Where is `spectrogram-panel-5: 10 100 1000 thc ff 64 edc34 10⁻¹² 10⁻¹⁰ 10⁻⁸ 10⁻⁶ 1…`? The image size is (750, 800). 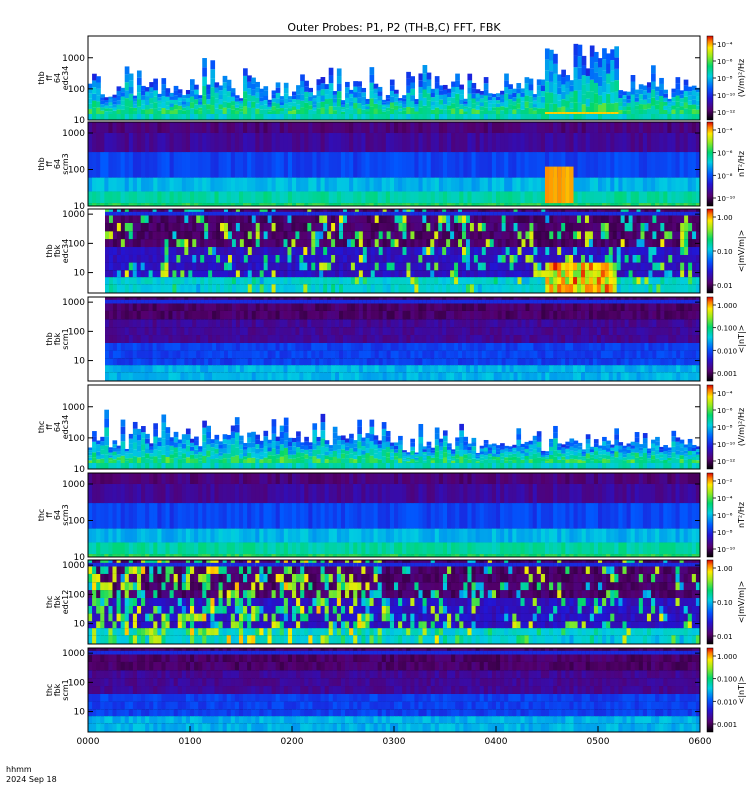 spectrogram-panel-5: 10 100 1000 thc ff 64 edc34 10⁻¹² 10⁻¹⁰ 10⁻⁸ 10⁻⁶ 1… is located at coordinates (391, 429).